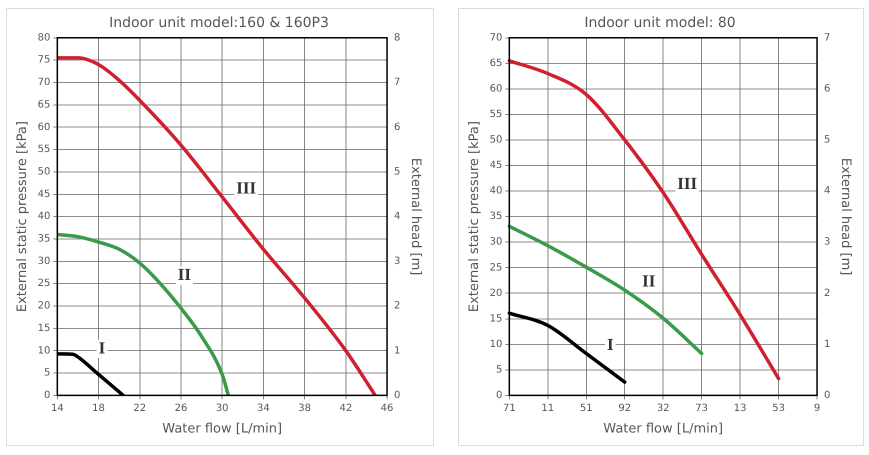 This screenshot has height=455, width=869. I want to click on x-tick-label: 53, so click(778, 408).